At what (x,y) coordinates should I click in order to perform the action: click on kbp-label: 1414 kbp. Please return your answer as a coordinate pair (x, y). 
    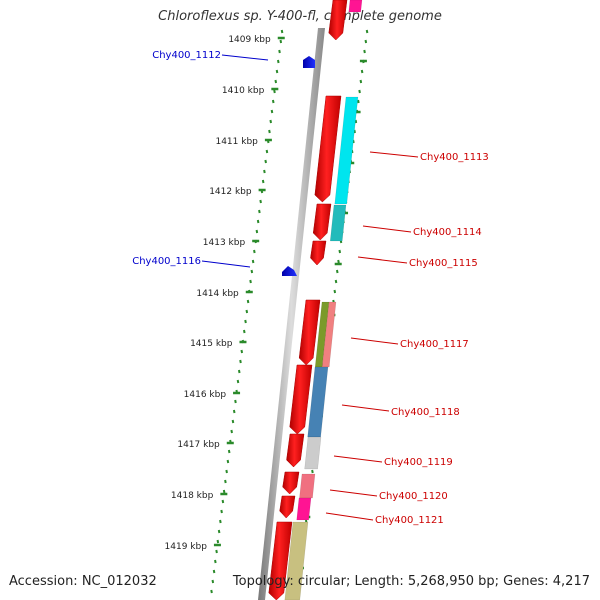
    Looking at the image, I should click on (217, 294).